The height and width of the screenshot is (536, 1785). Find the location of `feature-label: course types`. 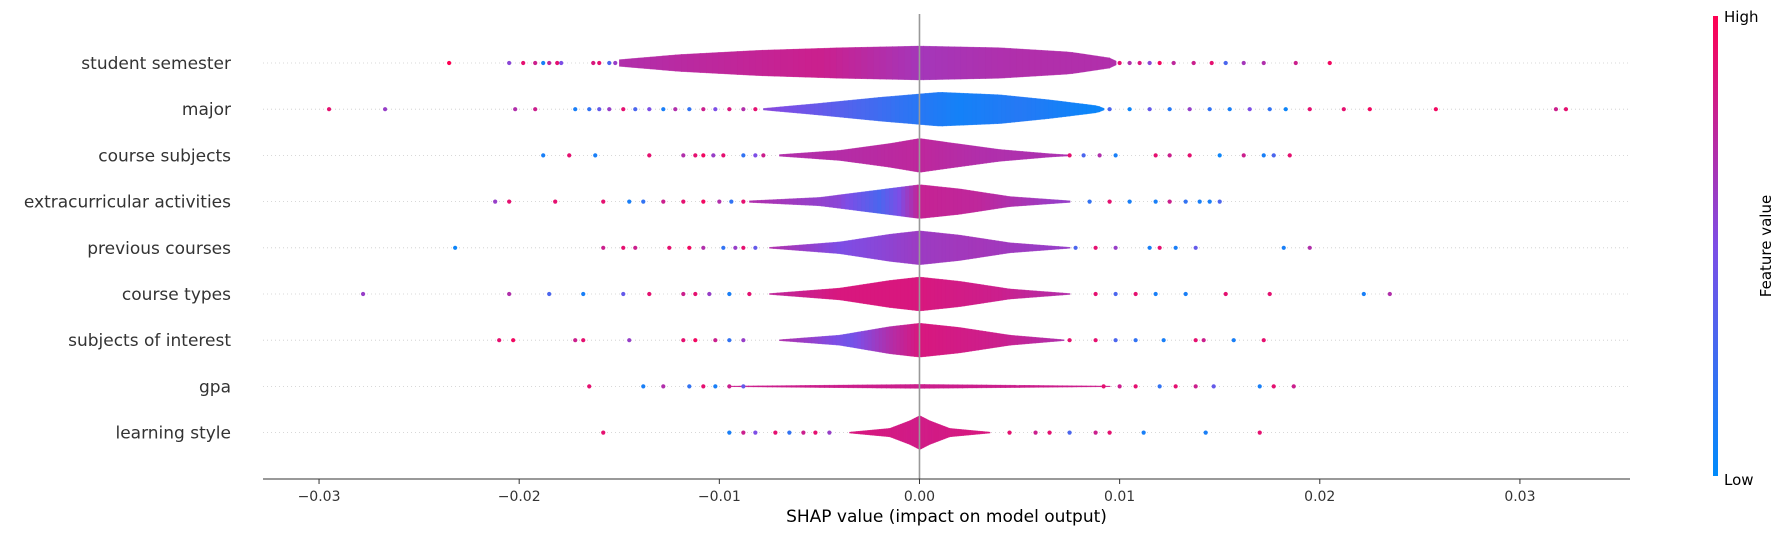

feature-label: course types is located at coordinates (176, 295).